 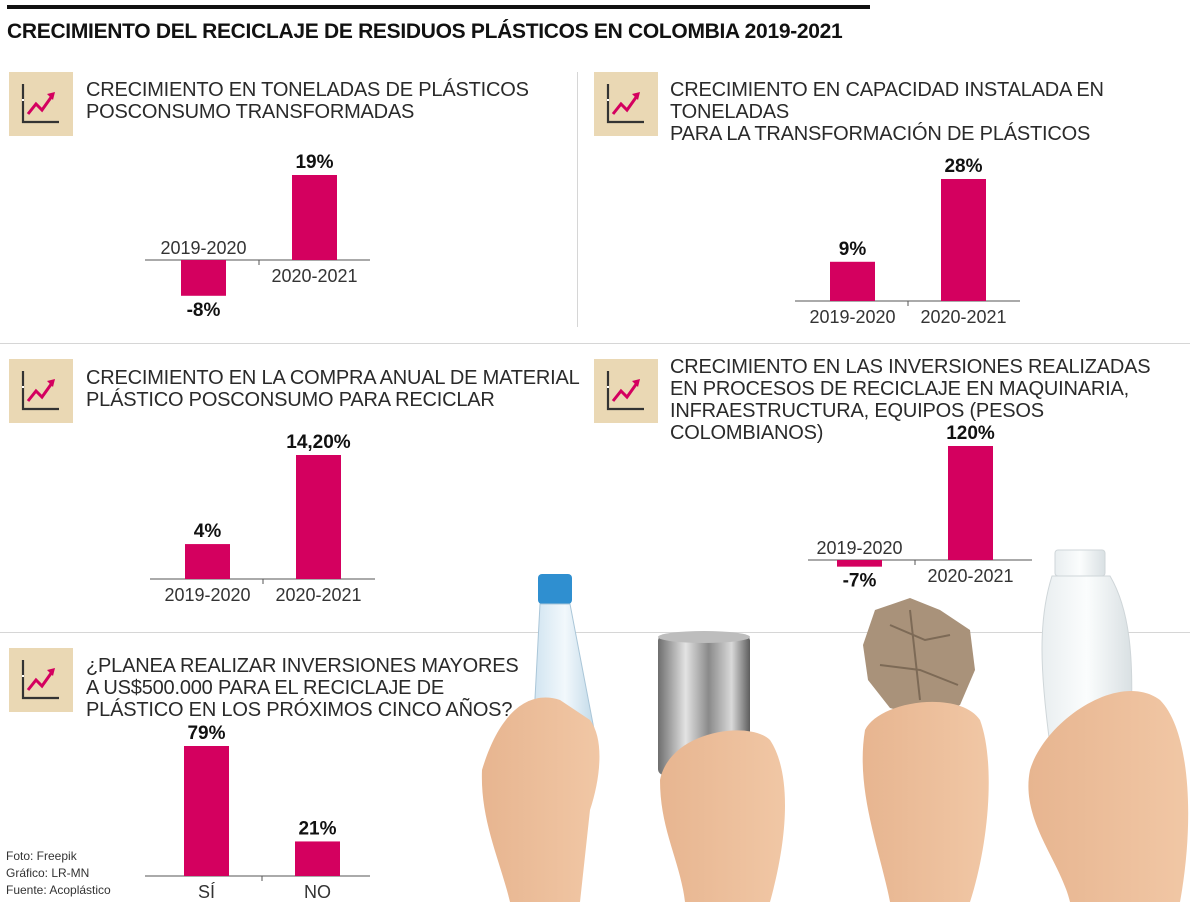 What do you see at coordinates (919, 658) in the screenshot?
I see `crumpled-paper-icon` at bounding box center [919, 658].